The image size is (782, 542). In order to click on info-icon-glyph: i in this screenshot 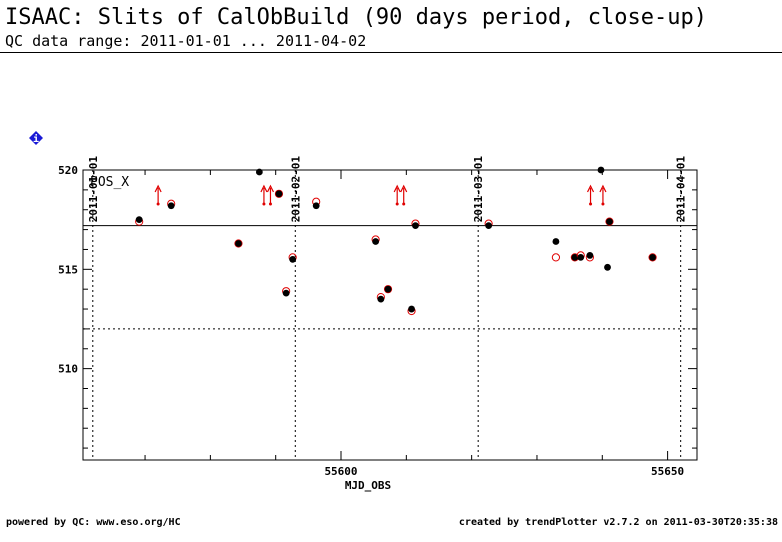, I will do `click(36, 139)`.